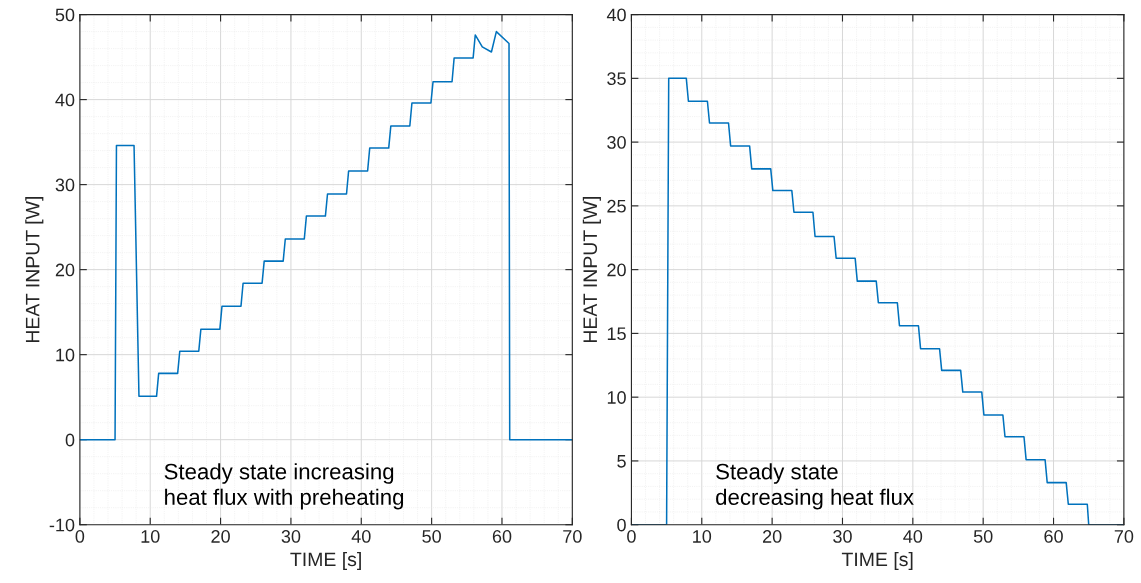 This screenshot has width=1141, height=583. What do you see at coordinates (616, 79) in the screenshot?
I see `y-tick-label: 35` at bounding box center [616, 79].